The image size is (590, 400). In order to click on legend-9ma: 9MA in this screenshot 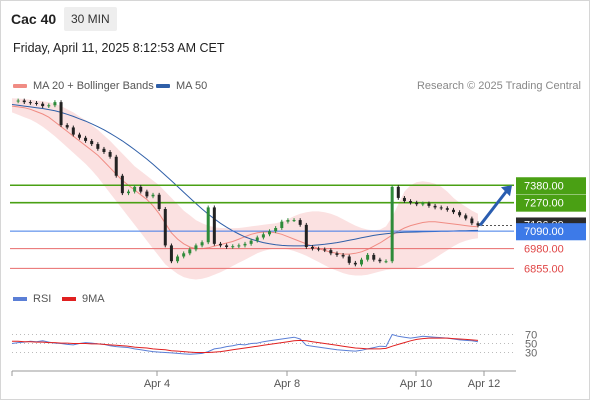, I will do `click(83, 299)`.